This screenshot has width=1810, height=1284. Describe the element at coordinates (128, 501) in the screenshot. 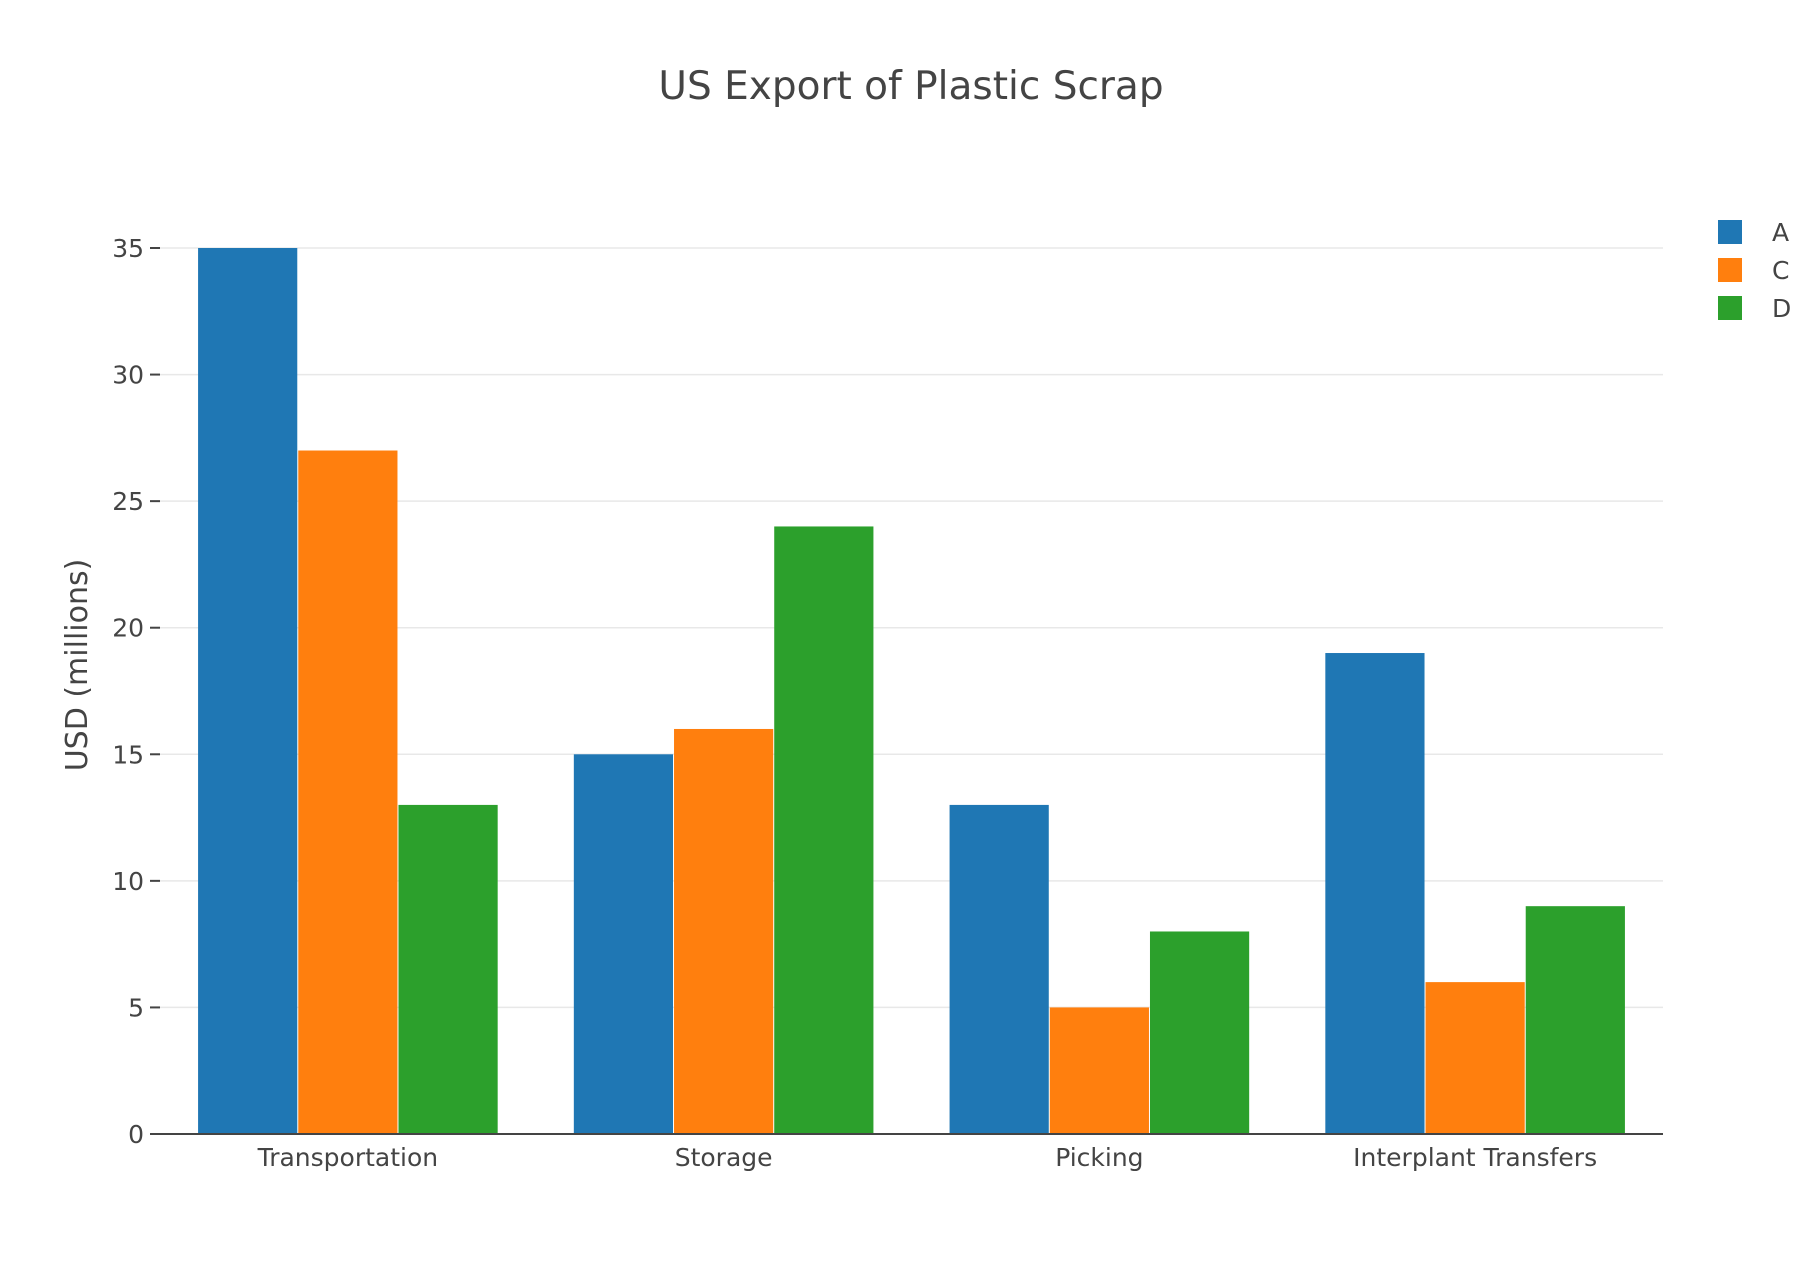

I see `y-tick-label: 25` at that location.